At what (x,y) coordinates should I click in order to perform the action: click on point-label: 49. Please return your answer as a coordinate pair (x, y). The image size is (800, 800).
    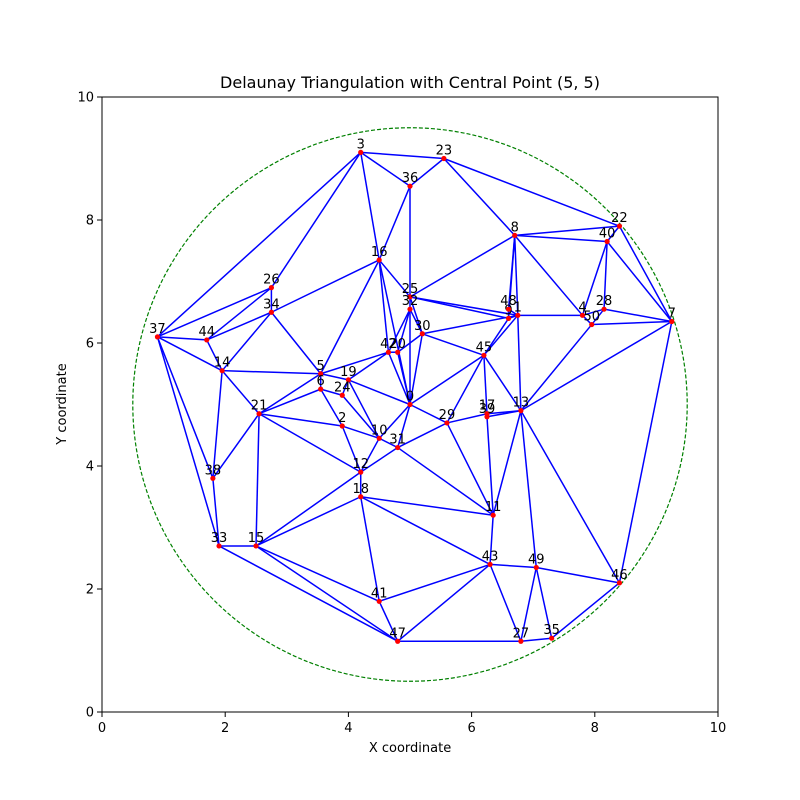
    Looking at the image, I should click on (536, 559).